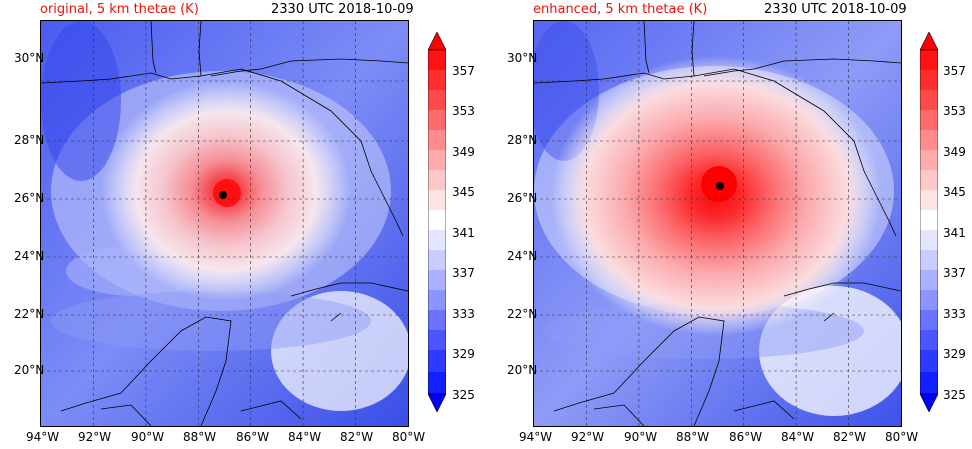 The height and width of the screenshot is (449, 972). Describe the element at coordinates (620, 9) in the screenshot. I see `panel-title-left: enhanced, 5 km thetae (K)` at that location.